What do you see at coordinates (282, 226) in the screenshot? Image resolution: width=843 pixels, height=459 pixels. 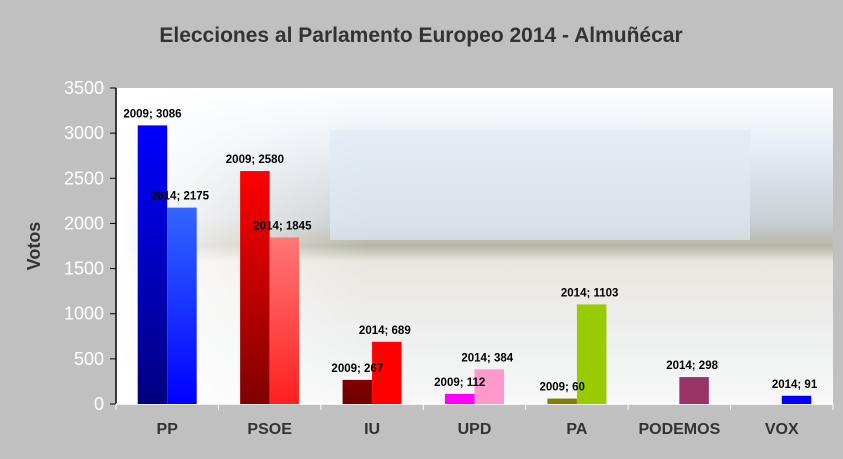 I see `data-label: 2014; 1845` at bounding box center [282, 226].